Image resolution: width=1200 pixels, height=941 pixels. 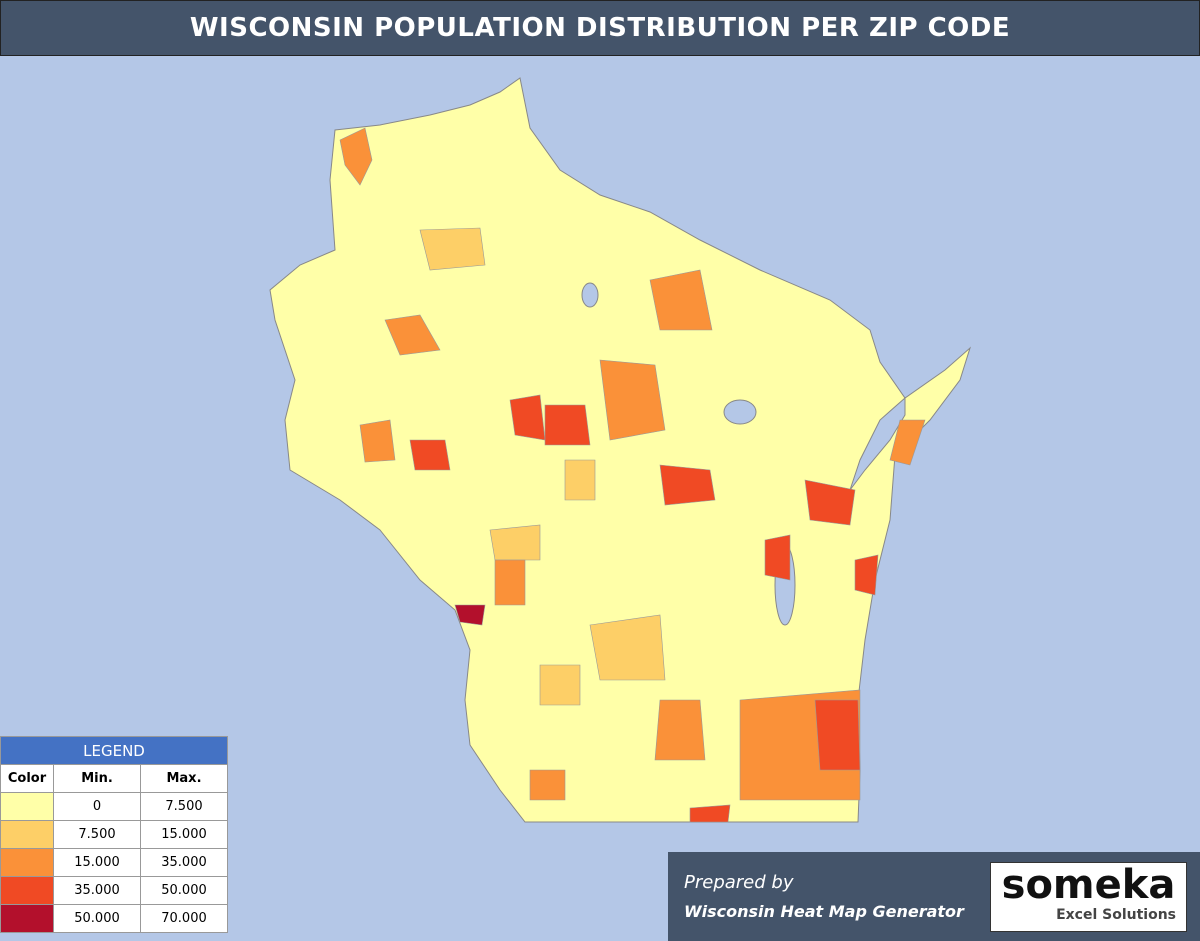 What do you see at coordinates (97, 778) in the screenshot?
I see `legend-column: Min.` at bounding box center [97, 778].